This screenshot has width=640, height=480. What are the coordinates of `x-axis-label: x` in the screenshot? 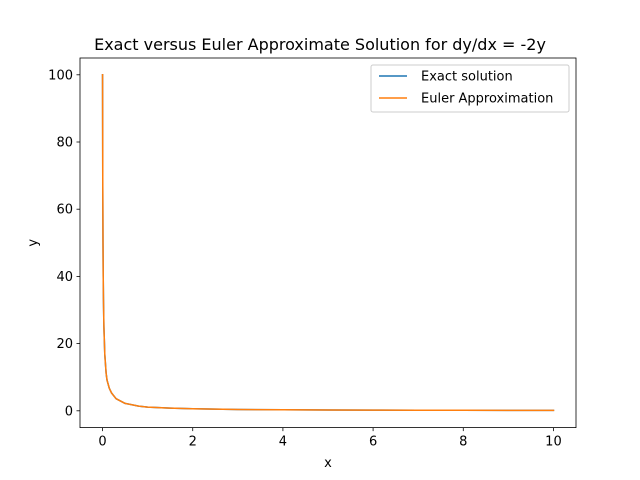 It's located at (328, 463).